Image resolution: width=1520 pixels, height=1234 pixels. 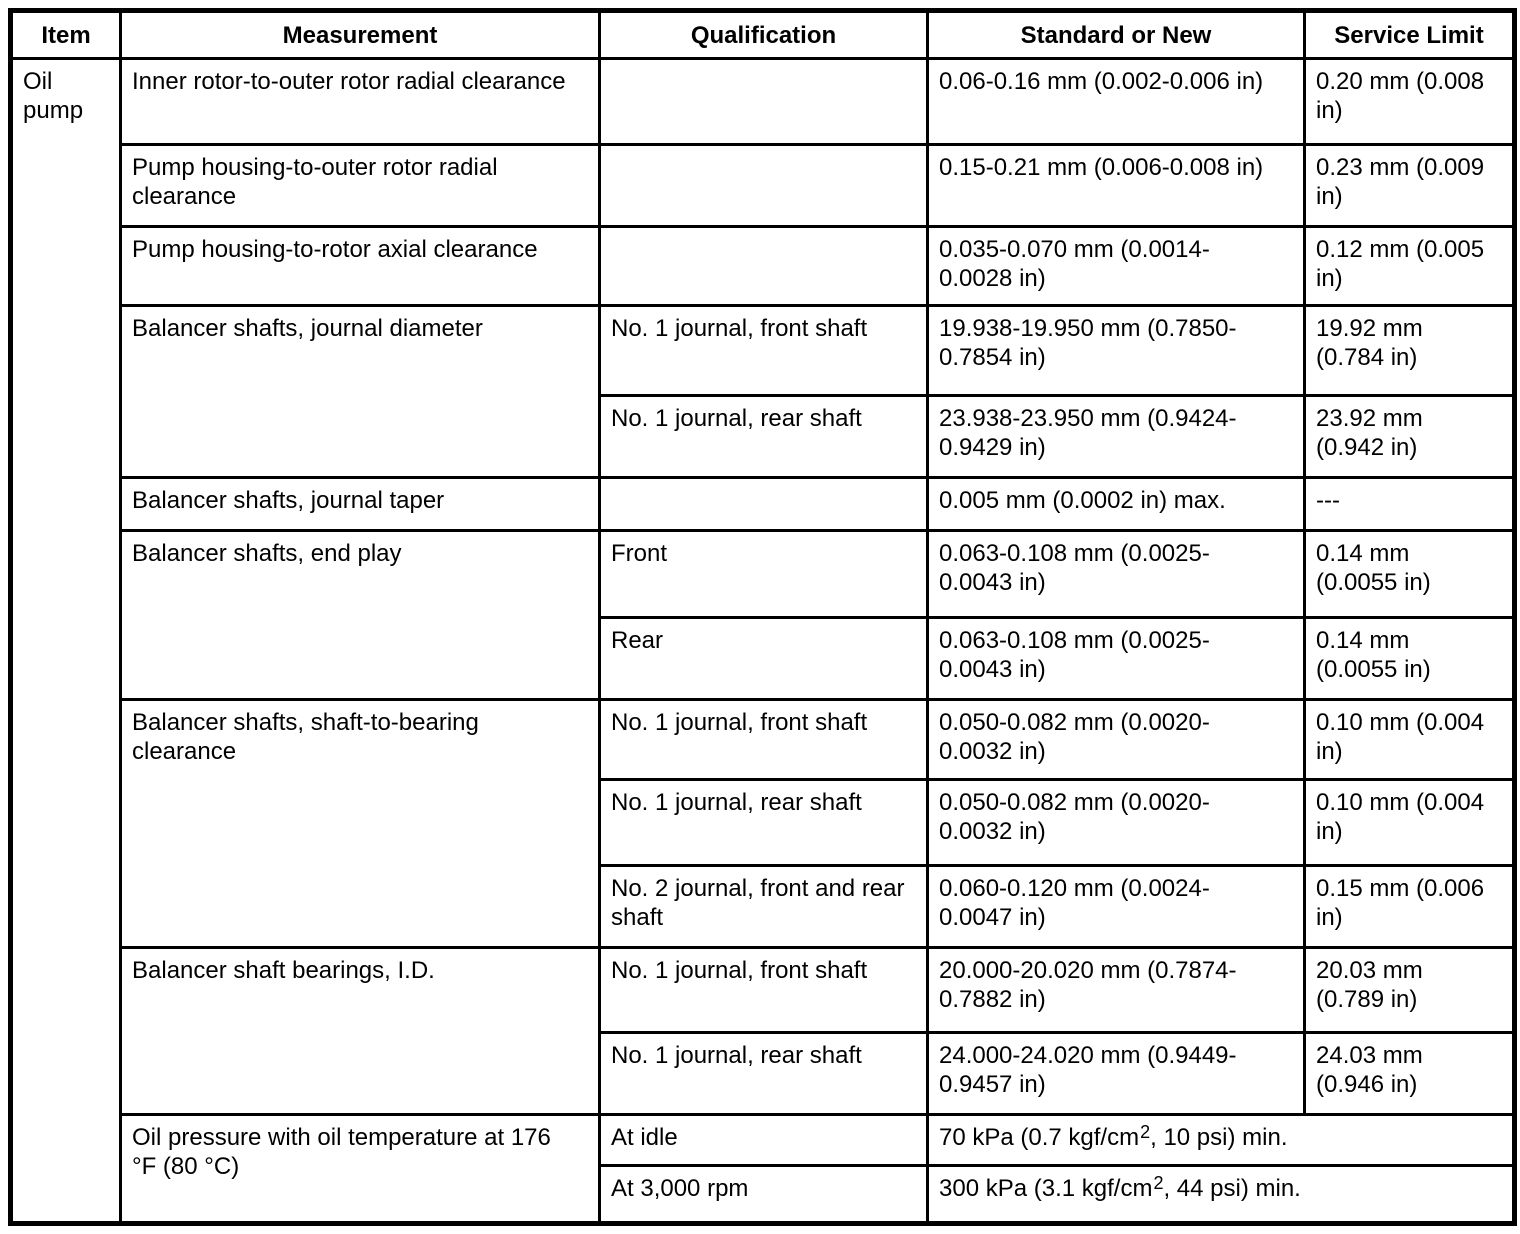 What do you see at coordinates (1116, 990) in the screenshot?
I see `standard-cell: 20.000-20.020 mm (0.7874-0.7882 in)` at bounding box center [1116, 990].